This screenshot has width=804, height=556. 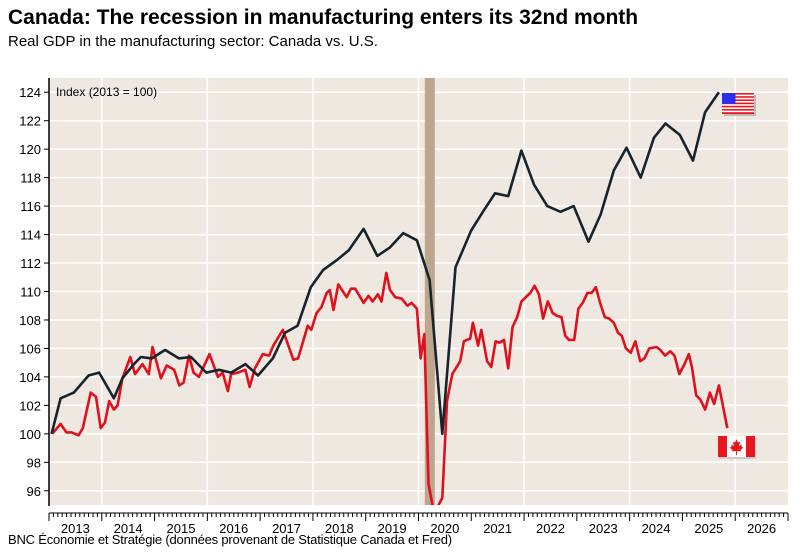 I want to click on y-tick-label: 98, so click(x=34, y=462).